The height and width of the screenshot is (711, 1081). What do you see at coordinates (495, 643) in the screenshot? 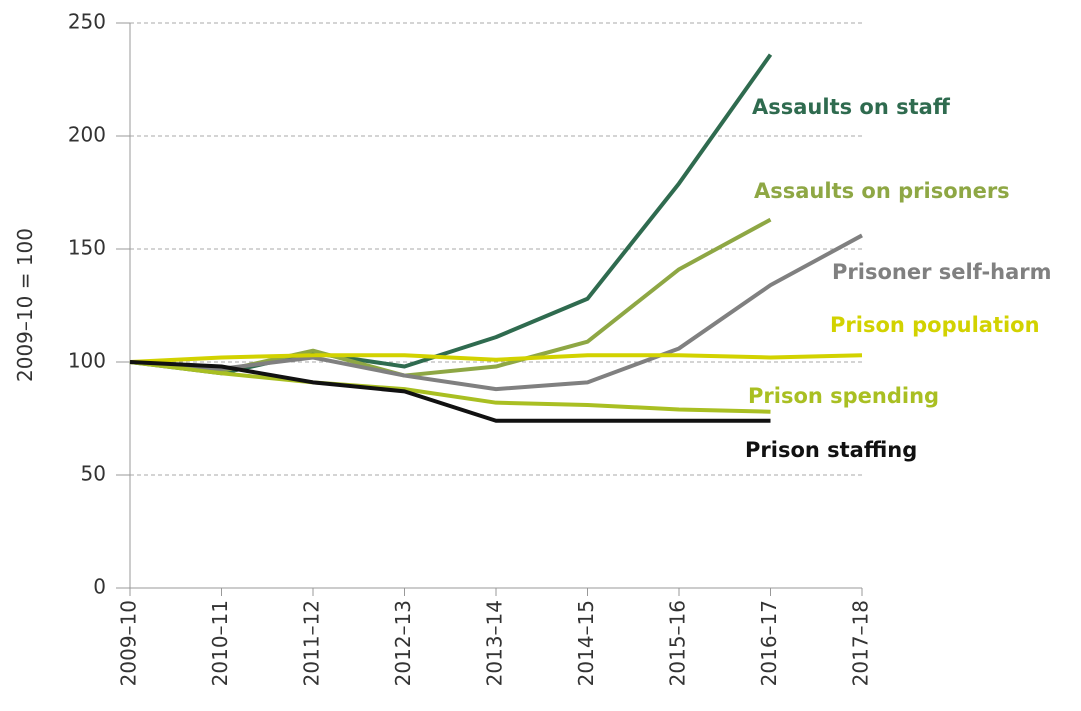
I see `x-tick-label: 2013–14` at bounding box center [495, 643].